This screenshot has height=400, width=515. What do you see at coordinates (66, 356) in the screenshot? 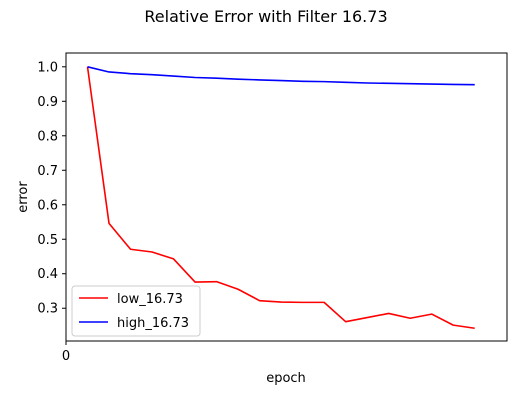
I see `x-tick-label: 0` at bounding box center [66, 356].